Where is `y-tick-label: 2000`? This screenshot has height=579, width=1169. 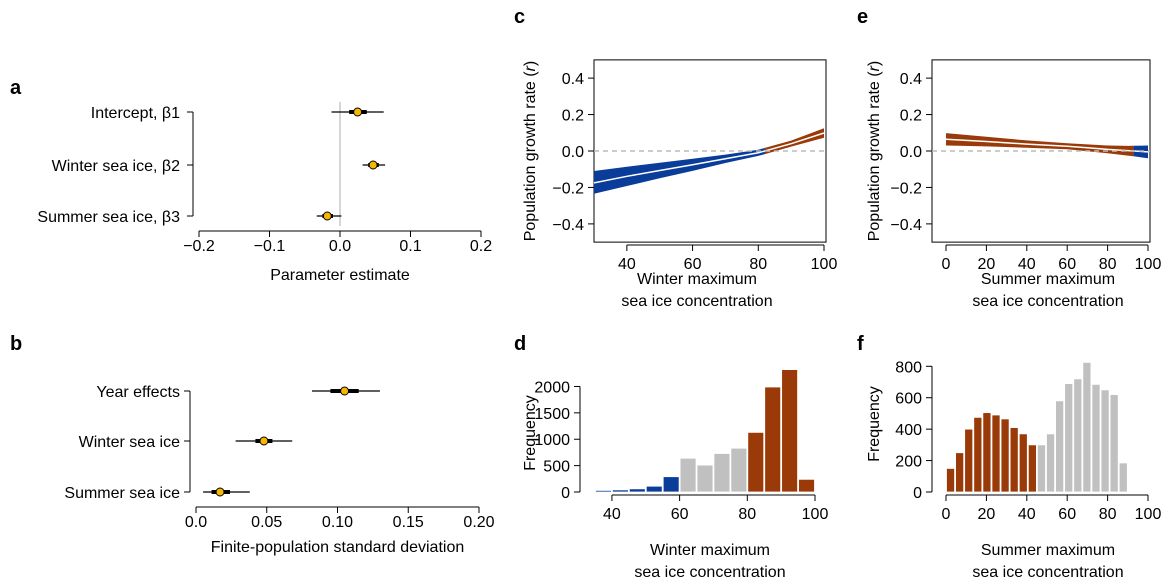 y-tick-label: 2000 is located at coordinates (552, 387).